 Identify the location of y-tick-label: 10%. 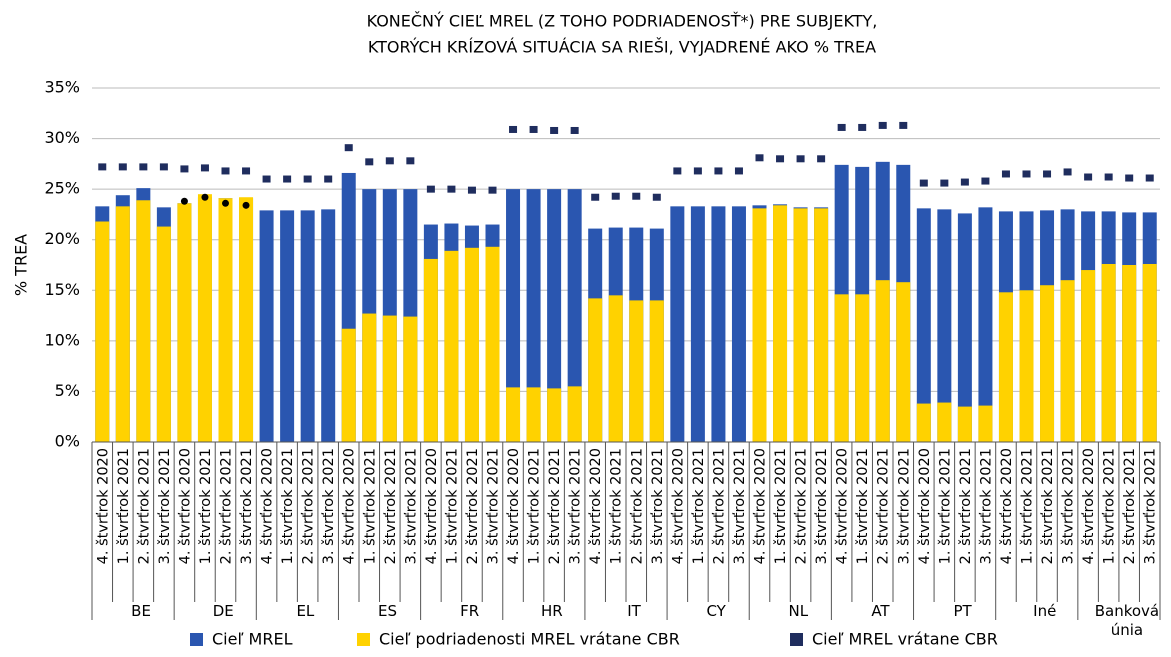
(62, 339).